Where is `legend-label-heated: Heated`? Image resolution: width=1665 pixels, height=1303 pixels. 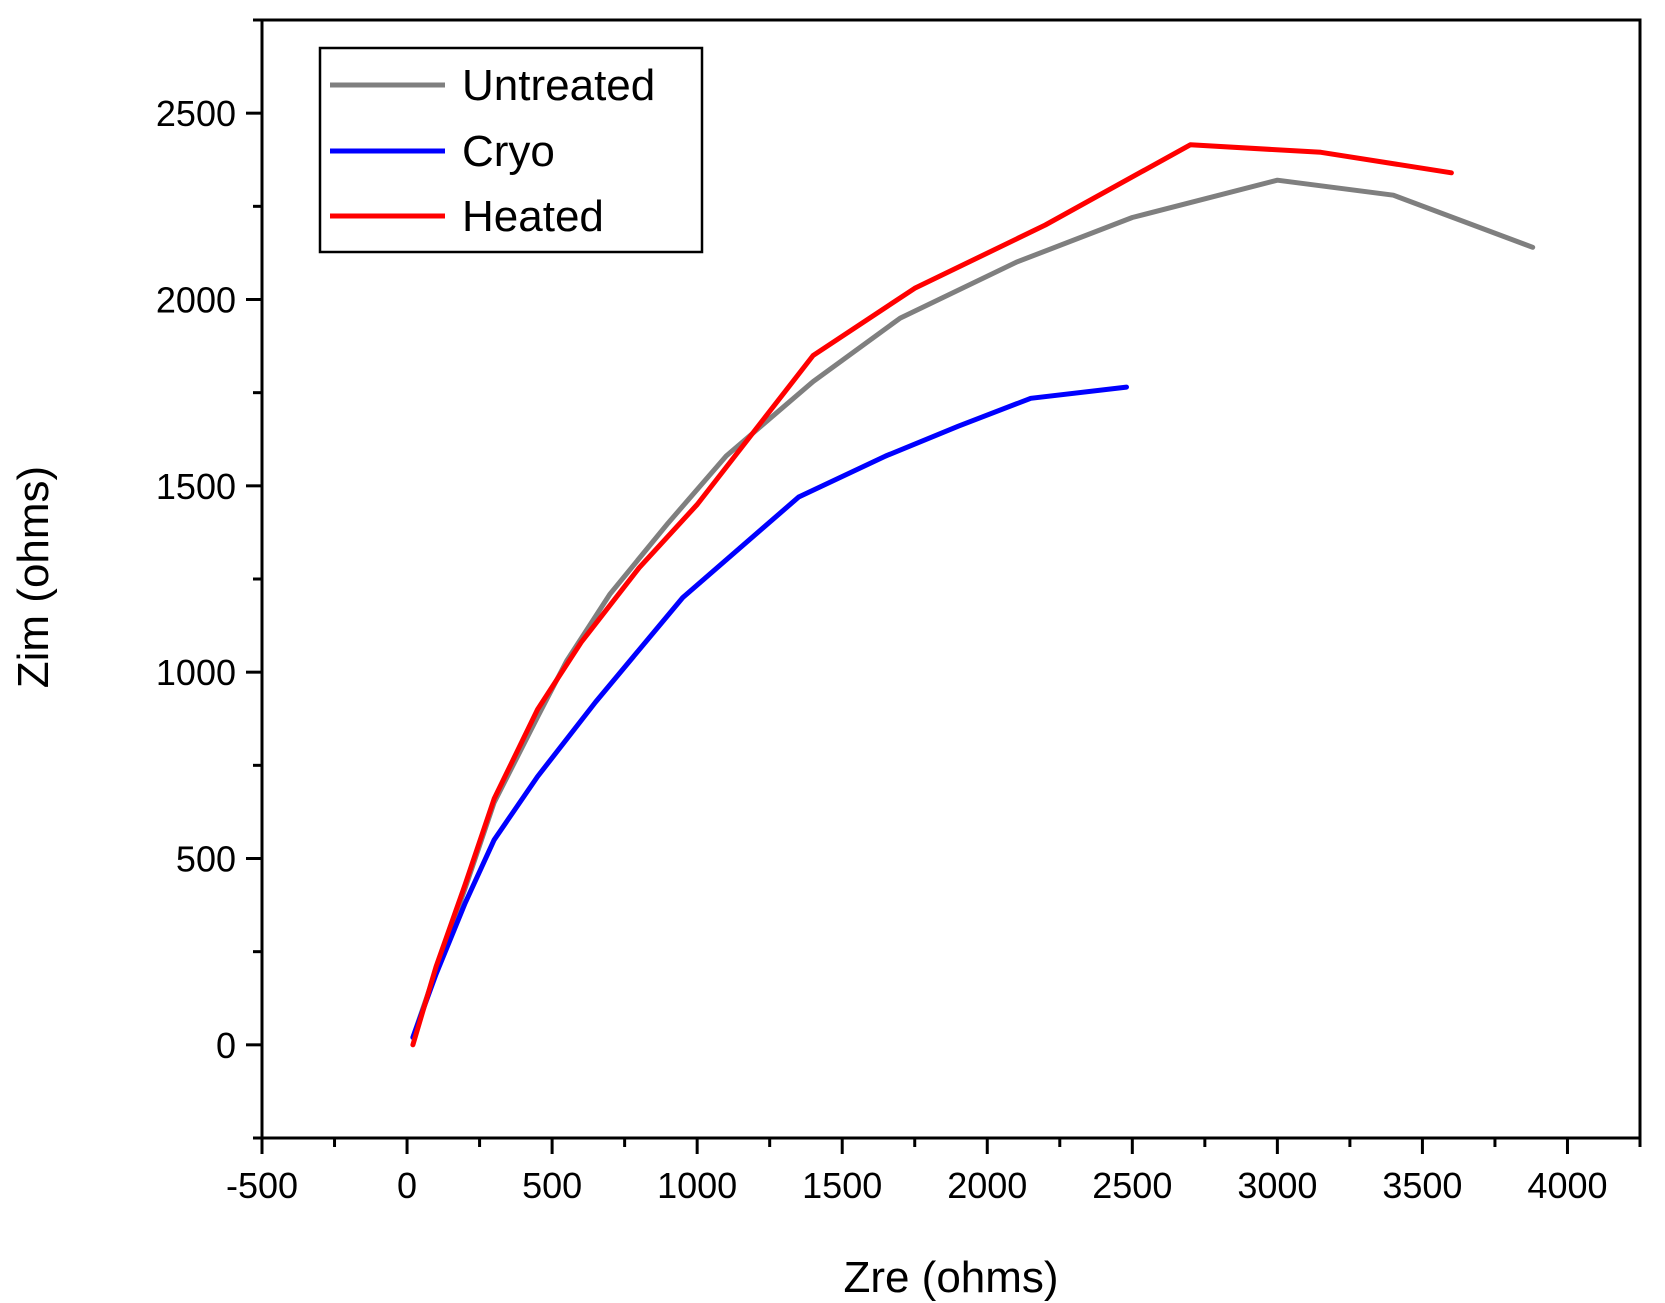
legend-label-heated: Heated is located at coordinates (533, 216).